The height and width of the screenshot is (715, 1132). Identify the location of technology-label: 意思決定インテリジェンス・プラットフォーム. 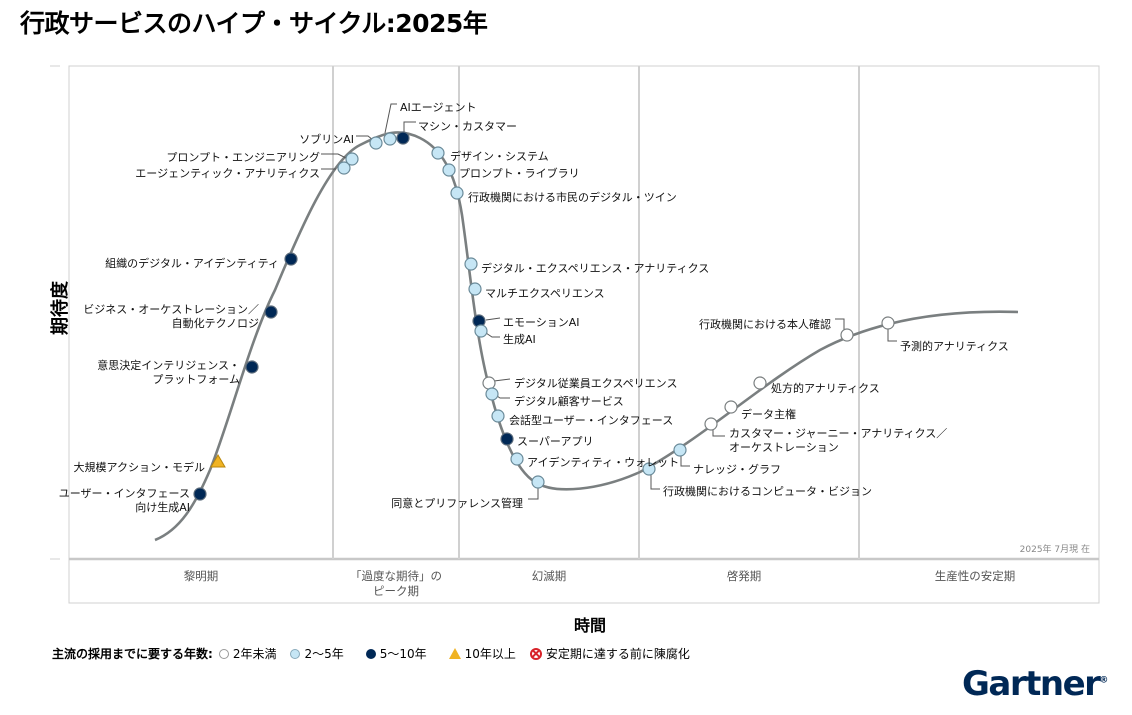
(168, 372).